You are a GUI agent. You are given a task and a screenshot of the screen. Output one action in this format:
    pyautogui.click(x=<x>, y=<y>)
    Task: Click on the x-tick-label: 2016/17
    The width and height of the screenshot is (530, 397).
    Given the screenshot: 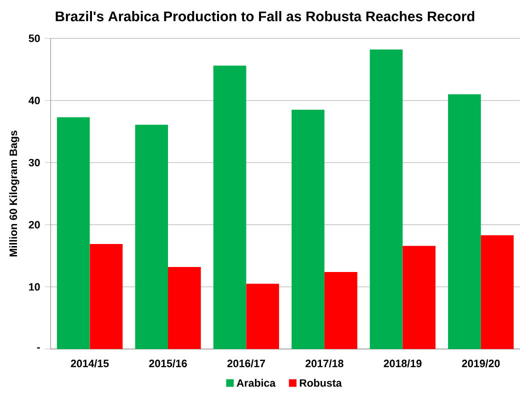 What is the action you would take?
    pyautogui.click(x=246, y=363)
    